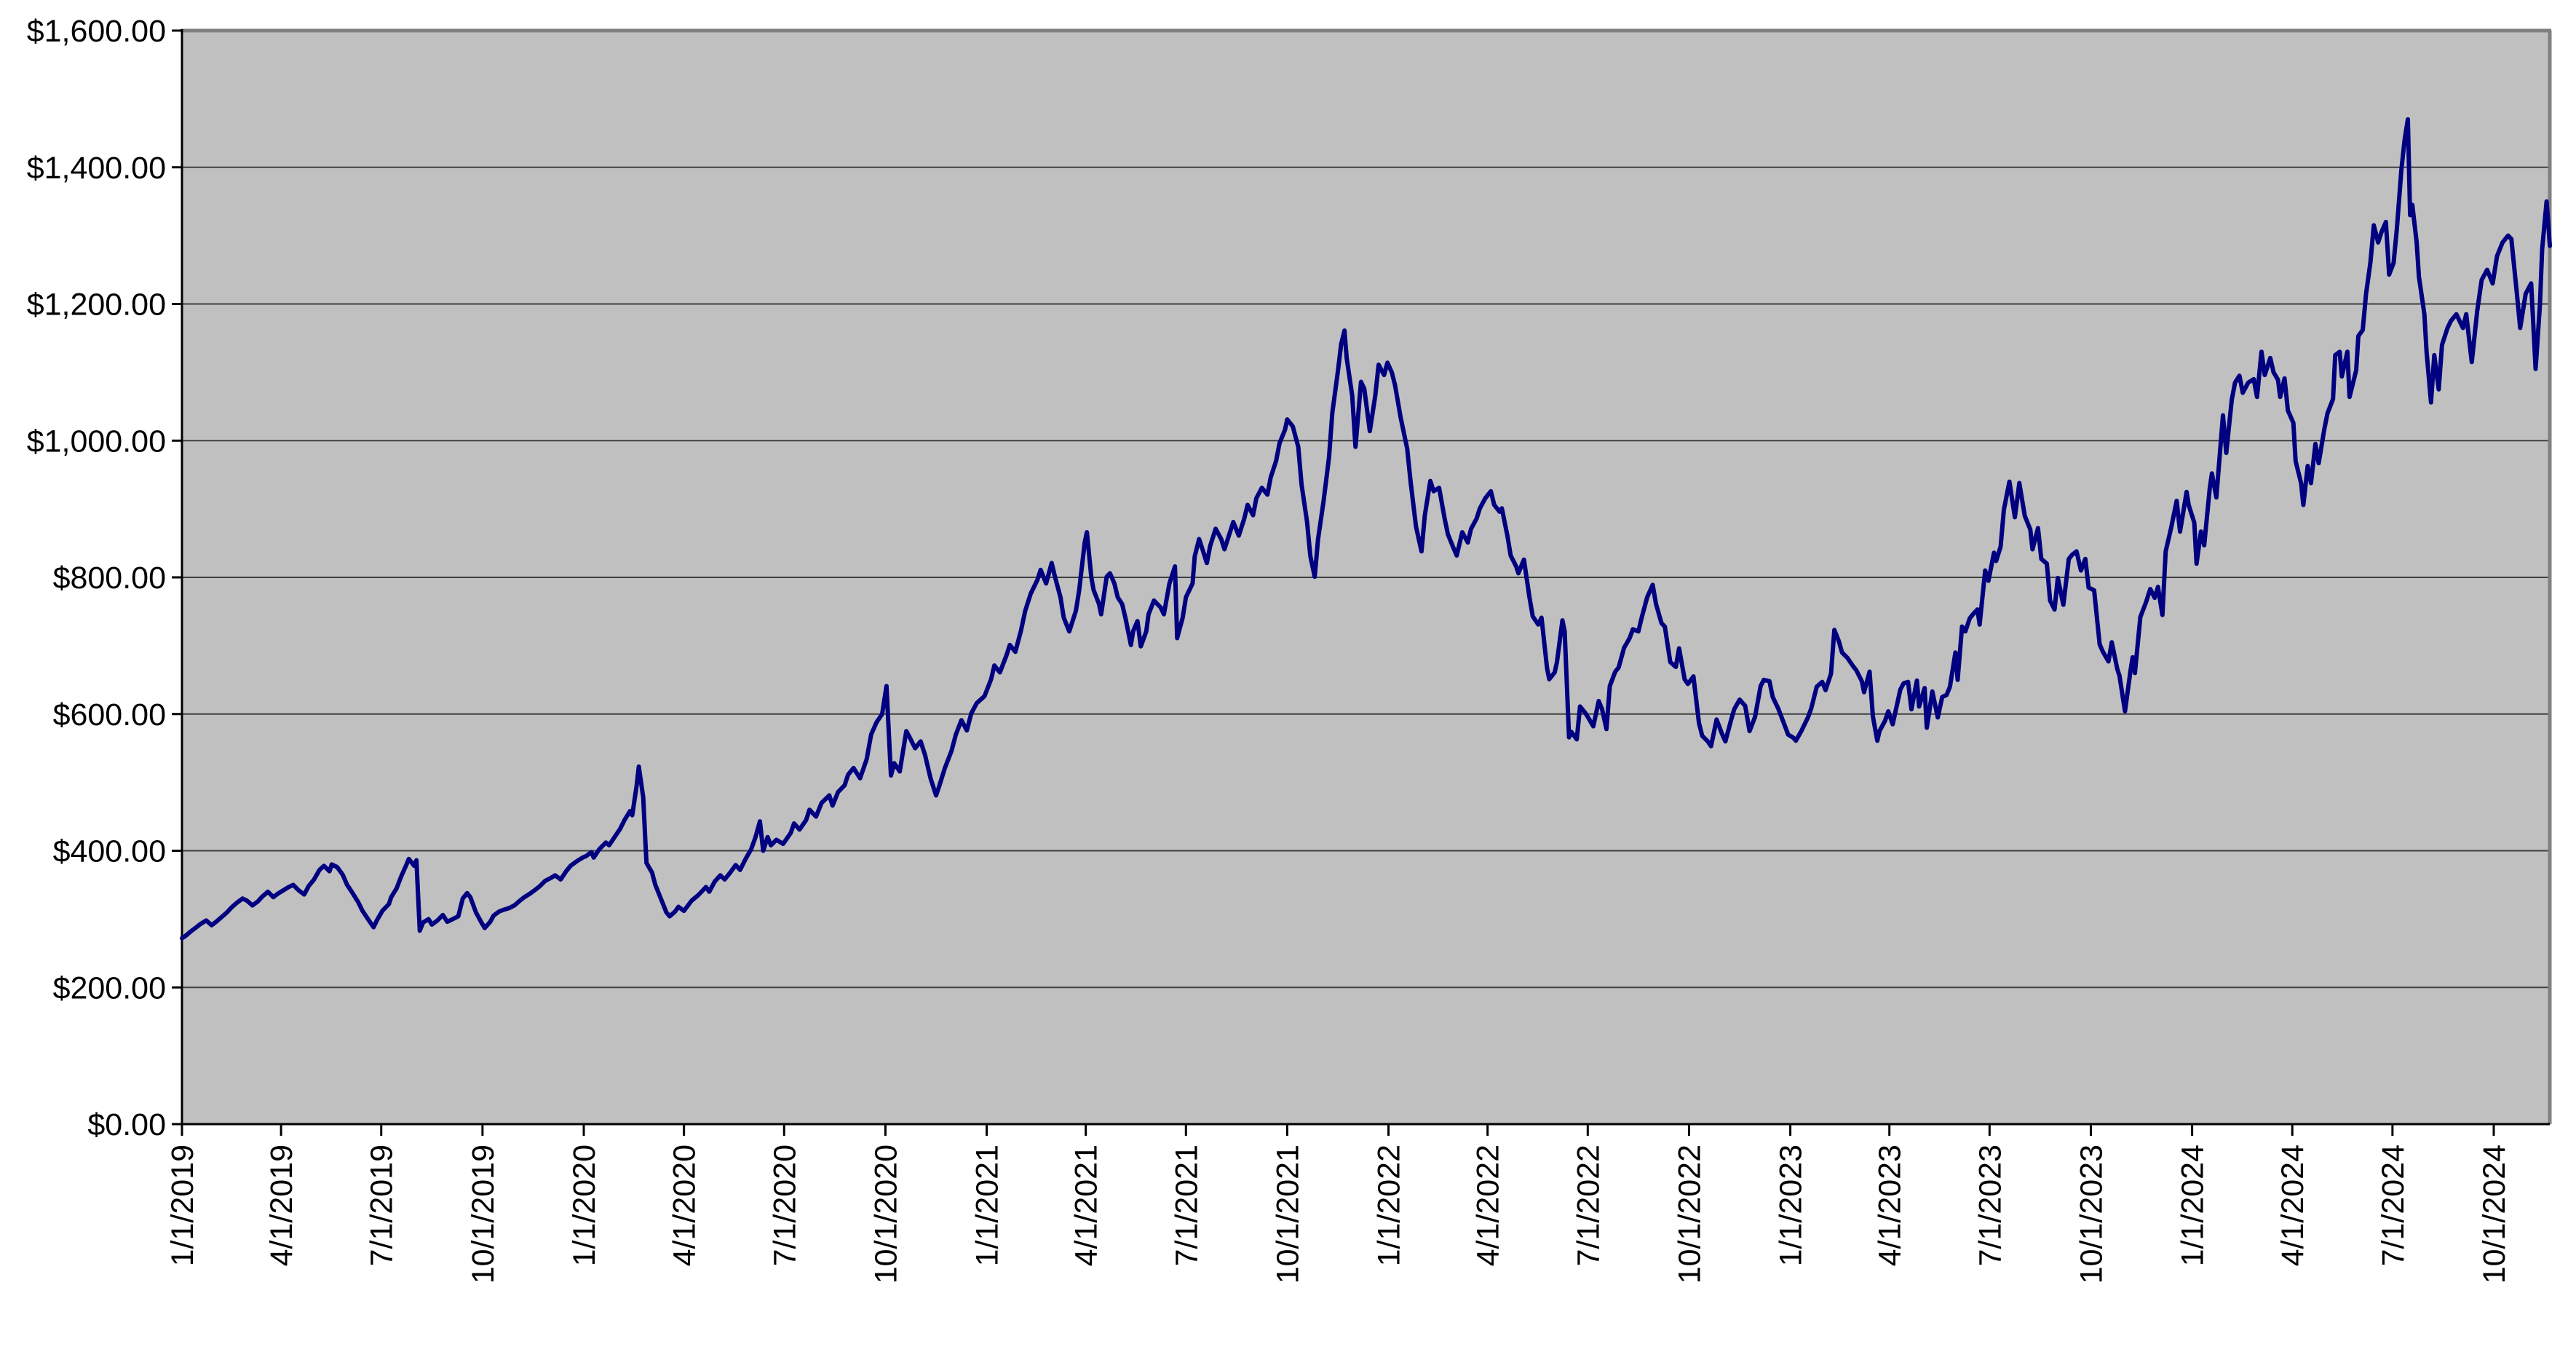  What do you see at coordinates (885, 1214) in the screenshot?
I see `x-axis-label: 10/1/2020` at bounding box center [885, 1214].